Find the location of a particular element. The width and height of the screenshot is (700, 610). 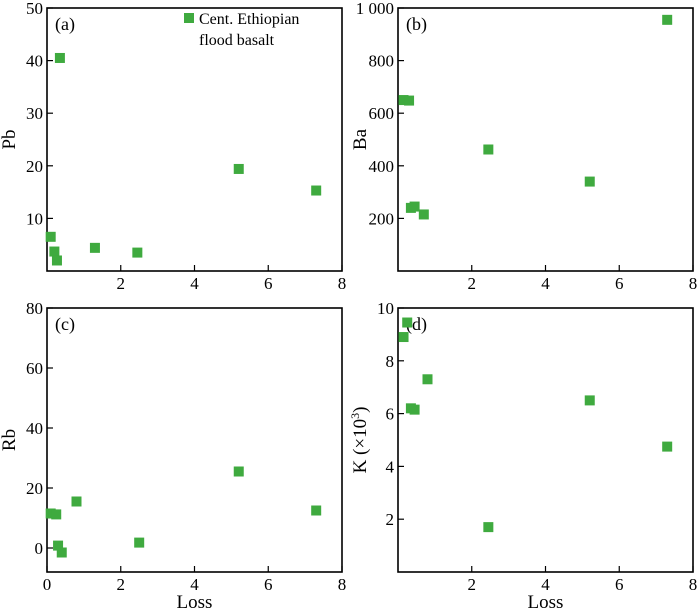

panel-a-xtick-label: 8 is located at coordinates (342, 283).